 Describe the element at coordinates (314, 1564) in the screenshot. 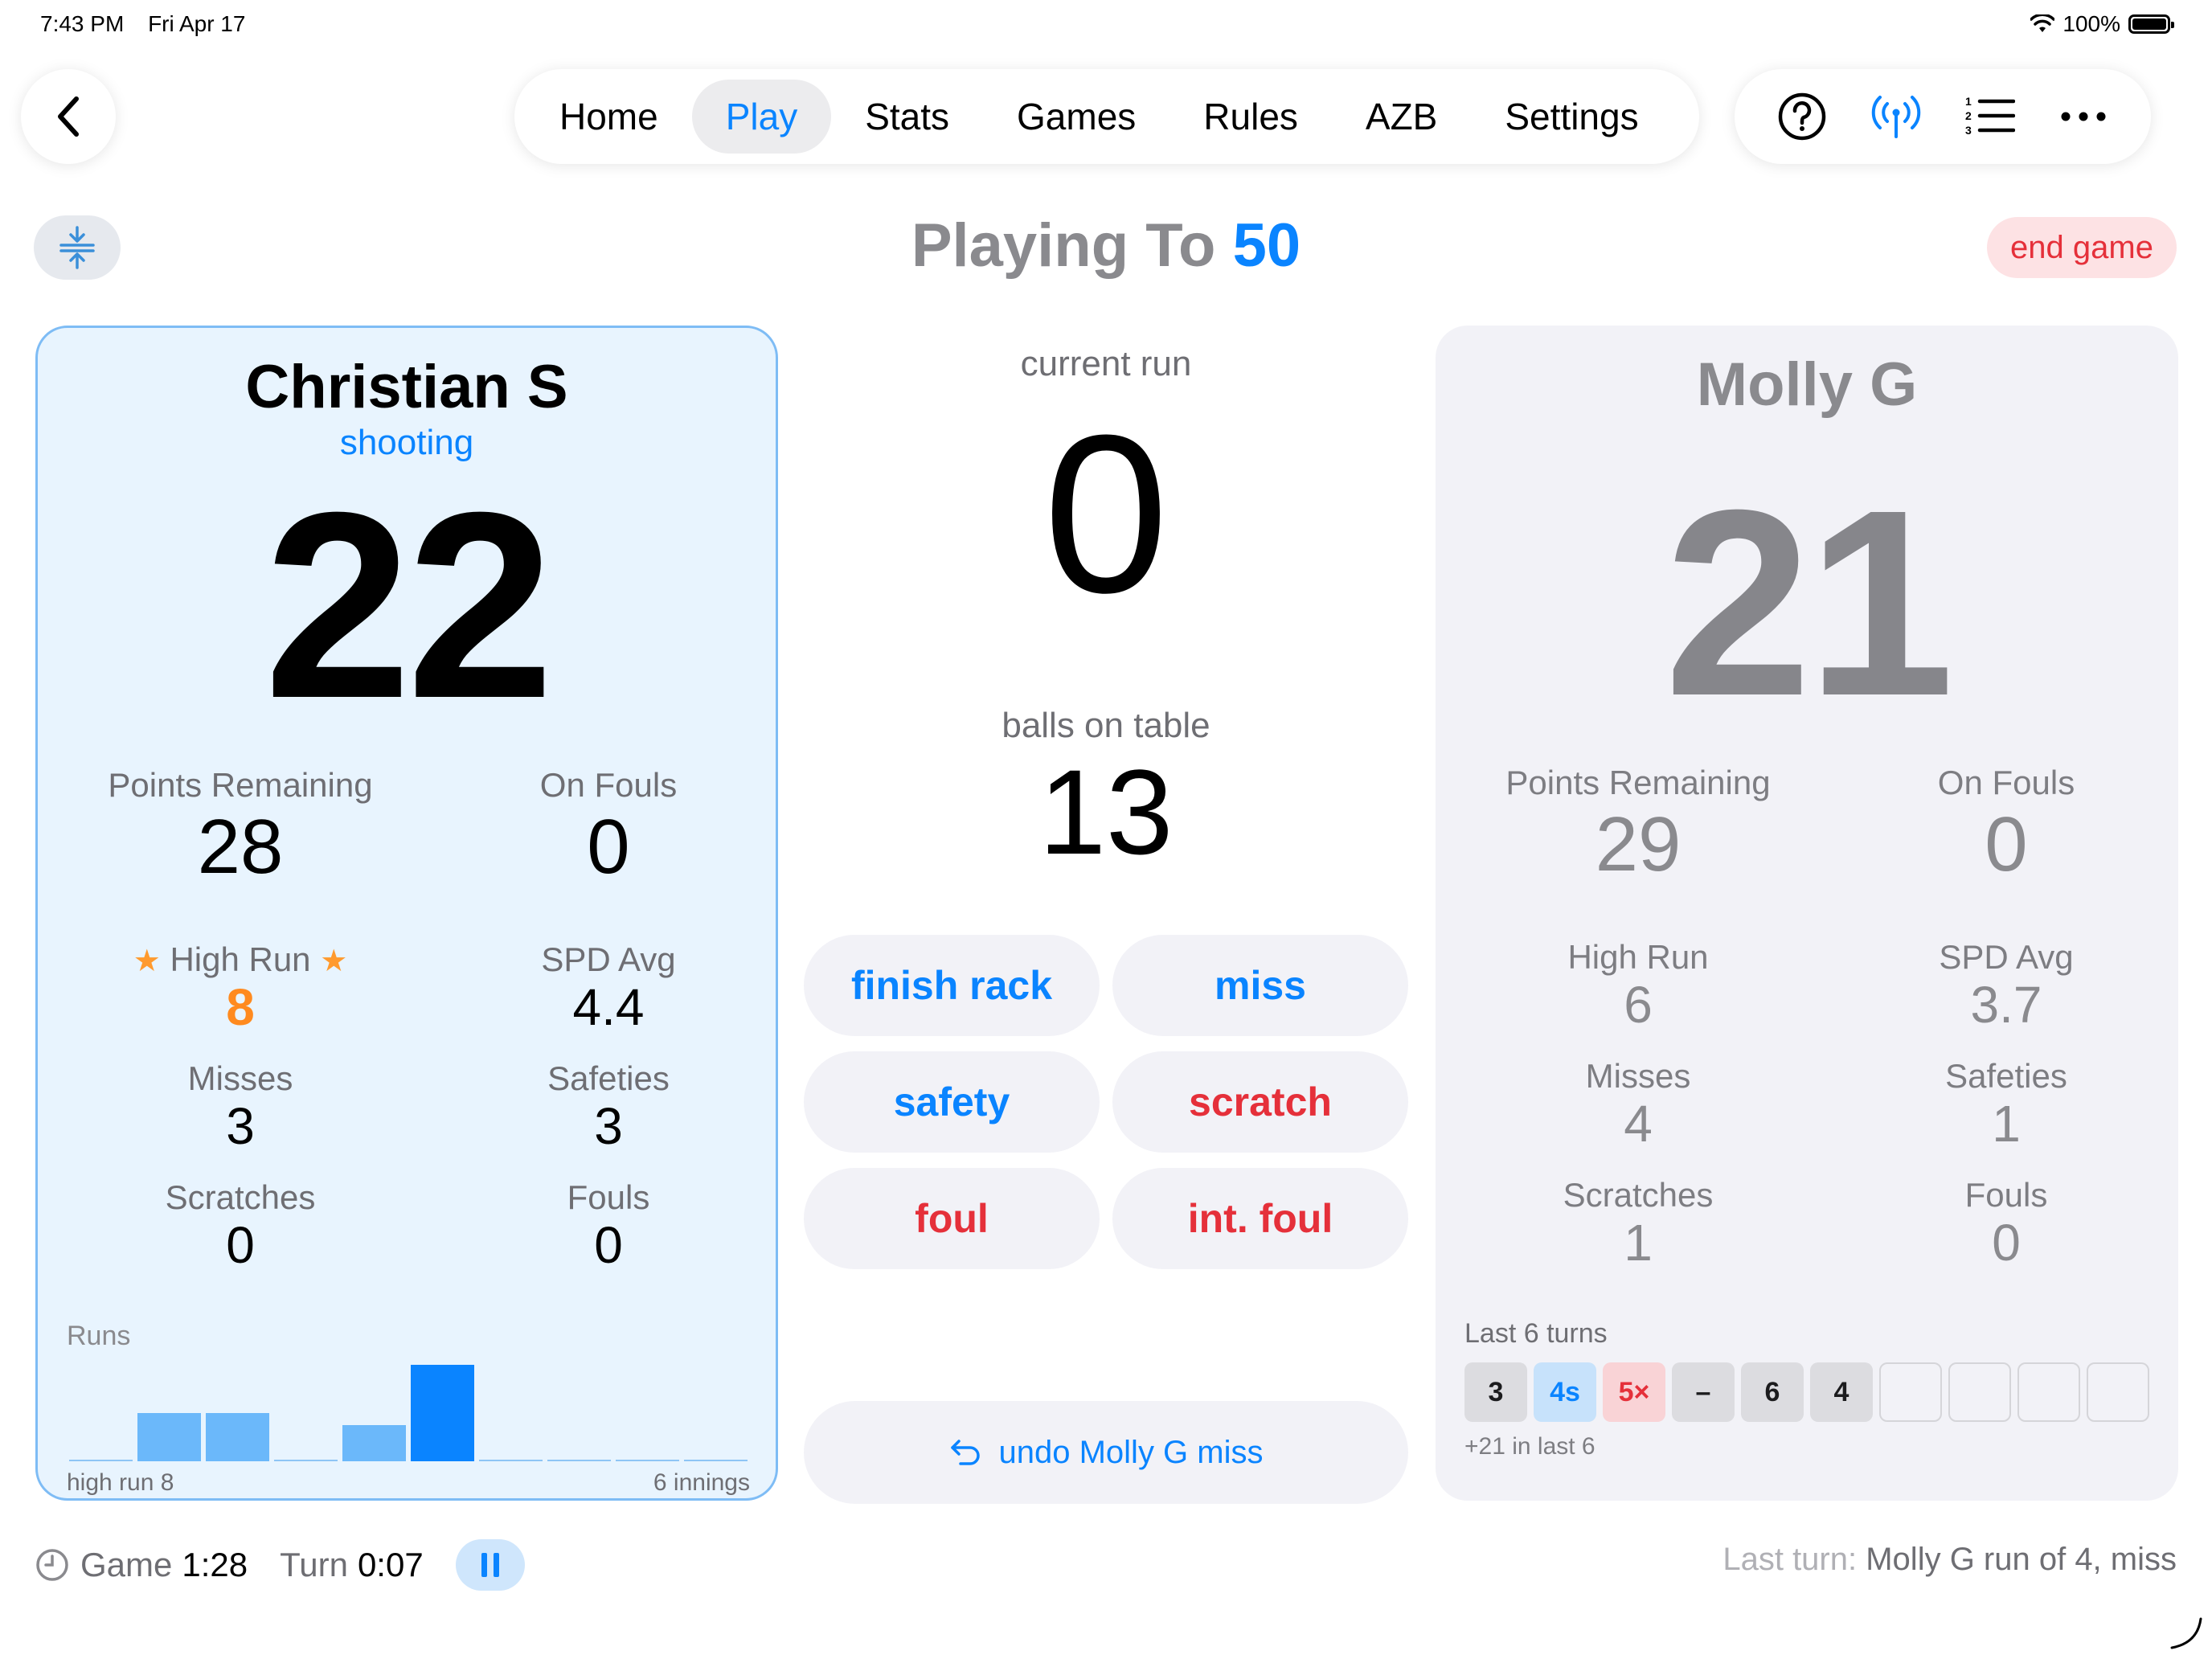

I see `turn-timer-label: Turn` at that location.